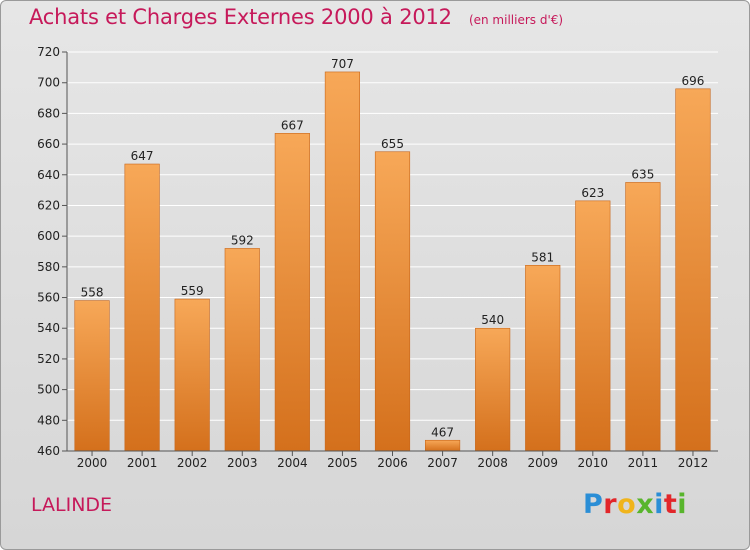 The image size is (750, 550). Describe the element at coordinates (542, 463) in the screenshot. I see `x-tick-label: 2009` at that location.